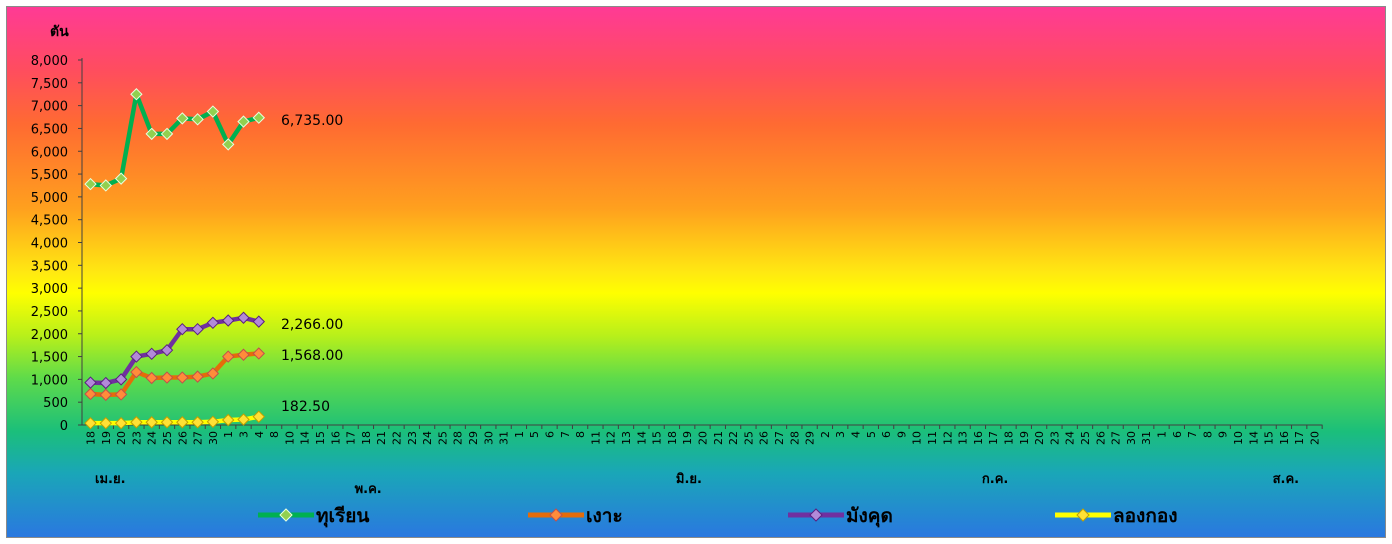  What do you see at coordinates (1146, 438) in the screenshot?
I see `x-tick-label: 31` at bounding box center [1146, 438].